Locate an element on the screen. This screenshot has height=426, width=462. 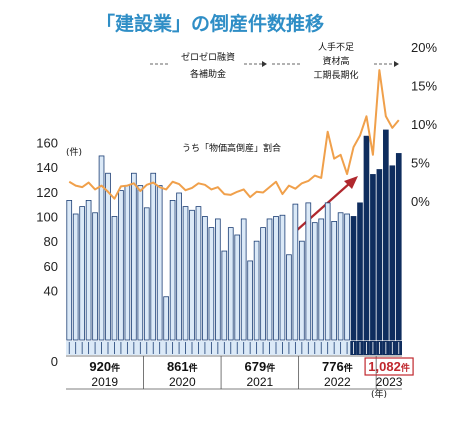
right-tick-label: 5% is located at coordinates (420, 163).